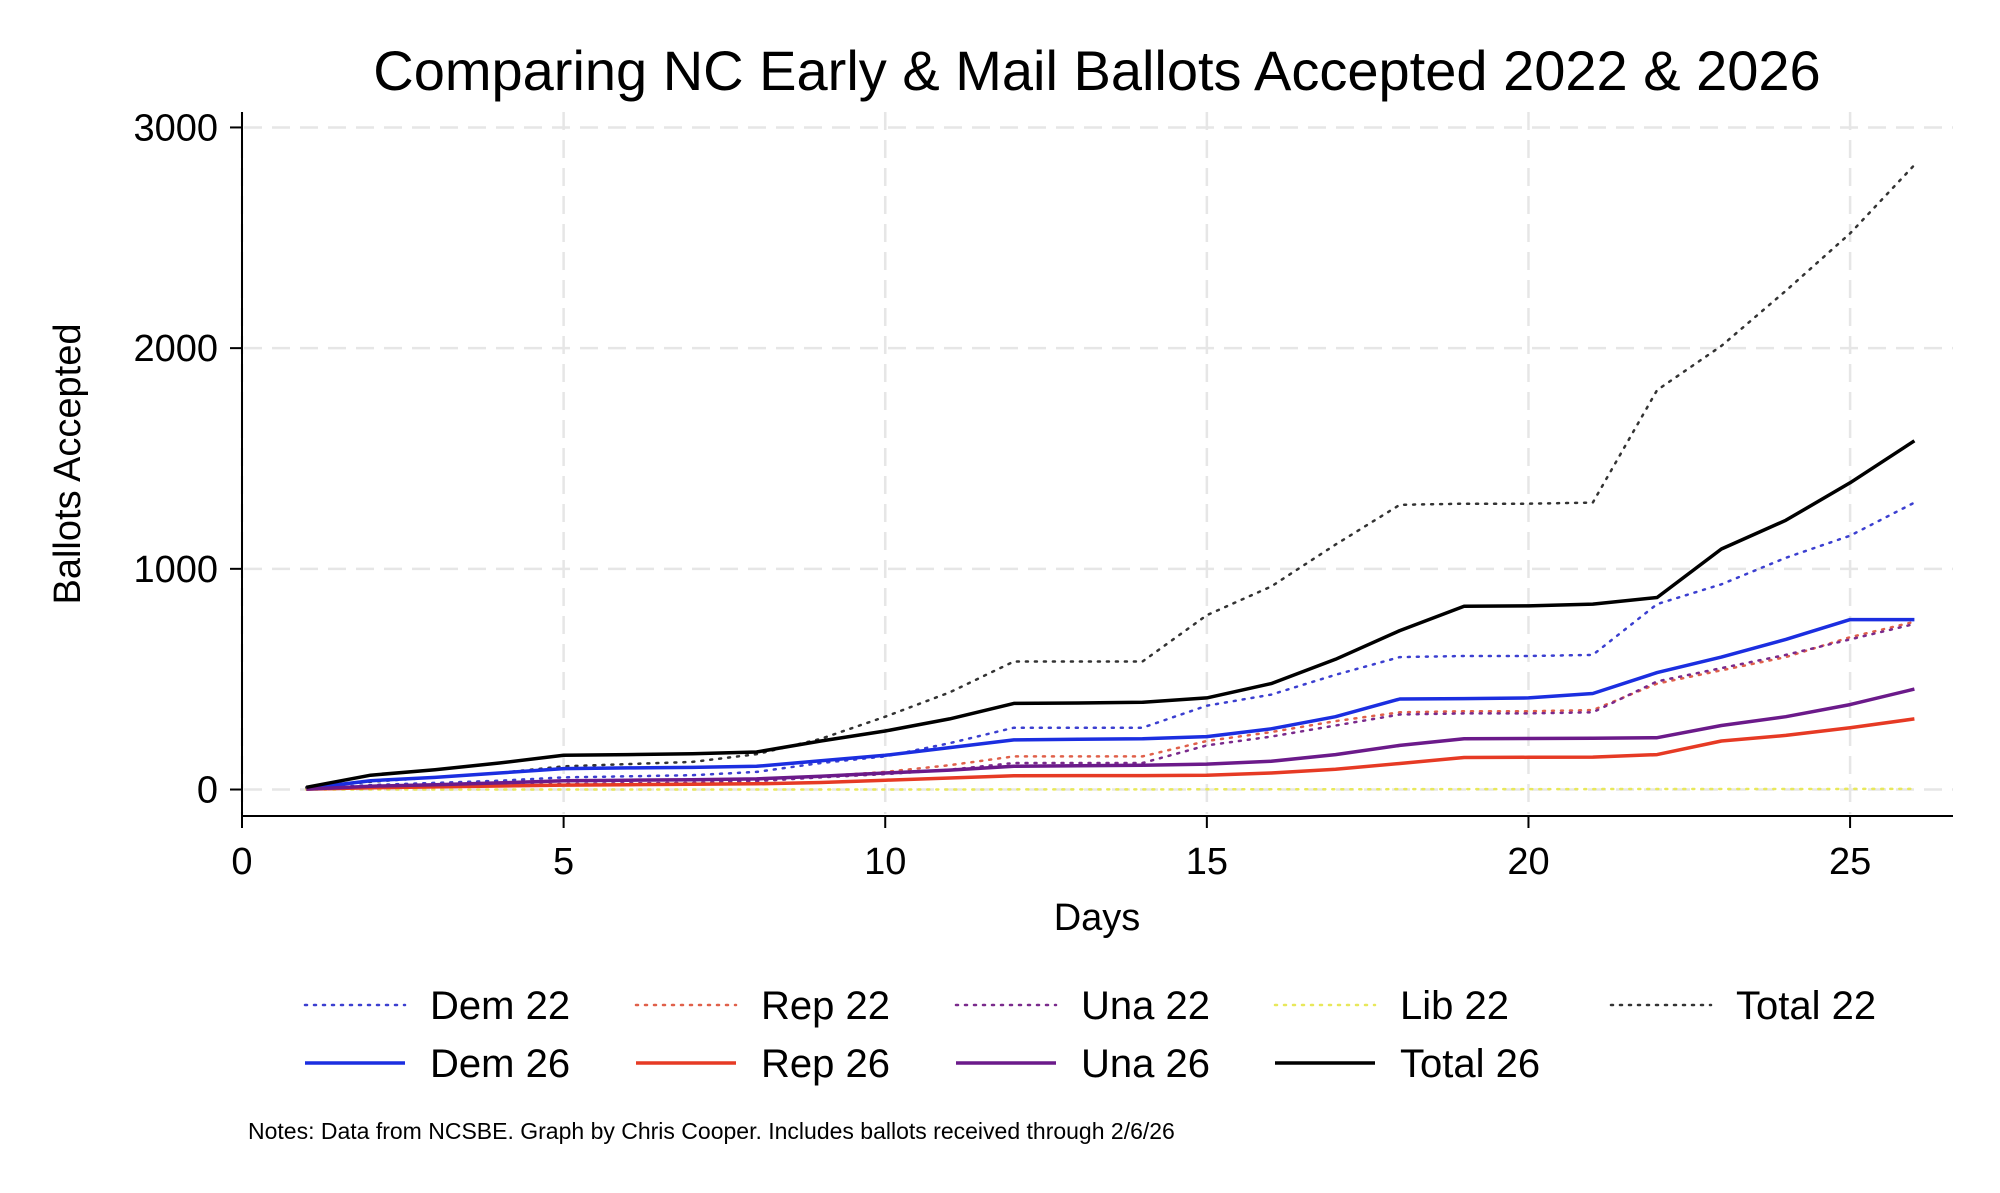  What do you see at coordinates (207, 791) in the screenshot?
I see `y-tick-label: 0` at bounding box center [207, 791].